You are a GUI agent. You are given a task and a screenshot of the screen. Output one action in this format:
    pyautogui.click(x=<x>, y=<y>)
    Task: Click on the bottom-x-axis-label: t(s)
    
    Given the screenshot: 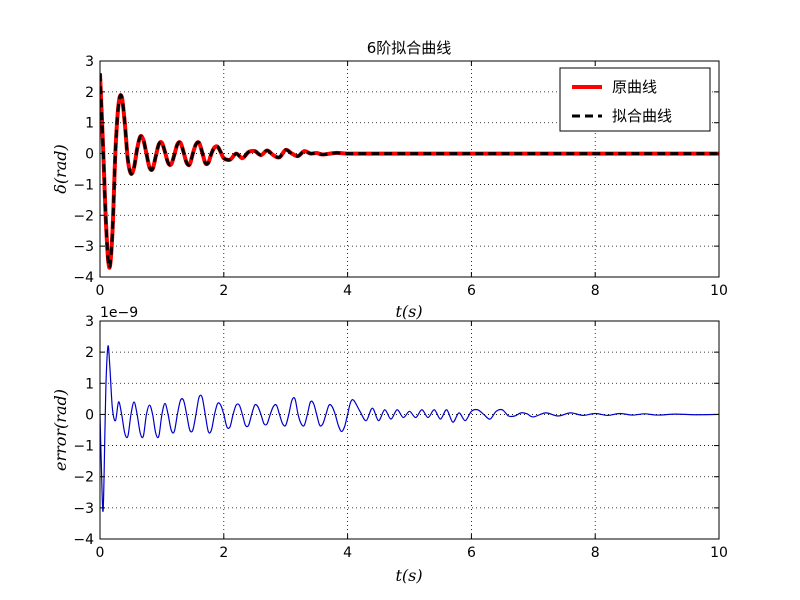 What is the action you would take?
    pyautogui.click(x=408, y=575)
    